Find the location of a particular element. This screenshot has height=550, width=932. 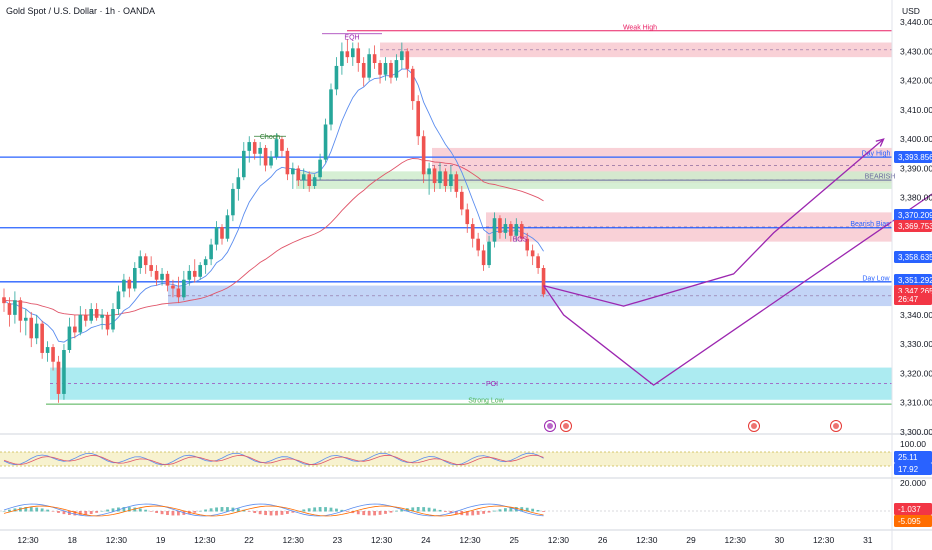

rsi-line-a is located at coordinates (273, 459).